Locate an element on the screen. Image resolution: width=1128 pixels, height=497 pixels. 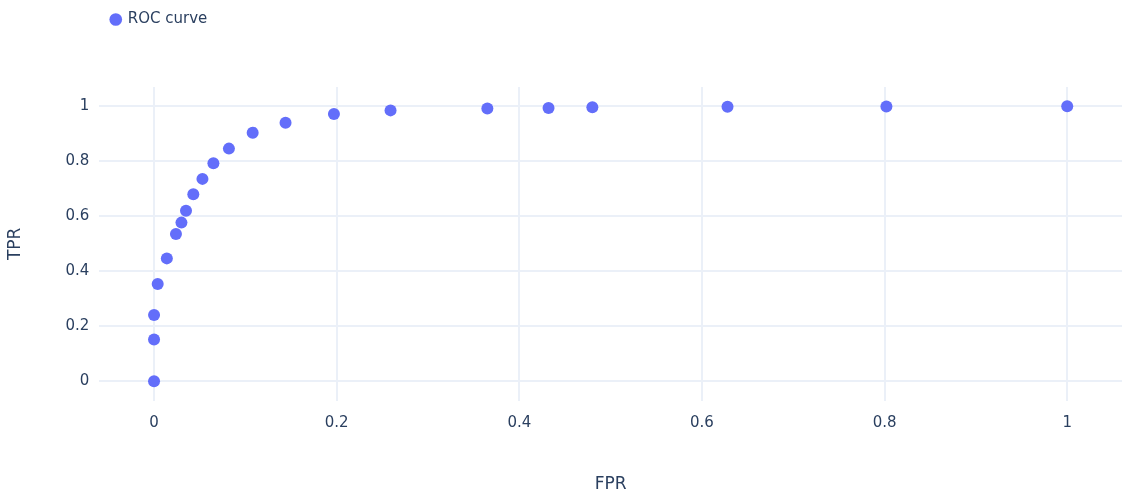
x-tick-label: 0.4 is located at coordinates (519, 422).